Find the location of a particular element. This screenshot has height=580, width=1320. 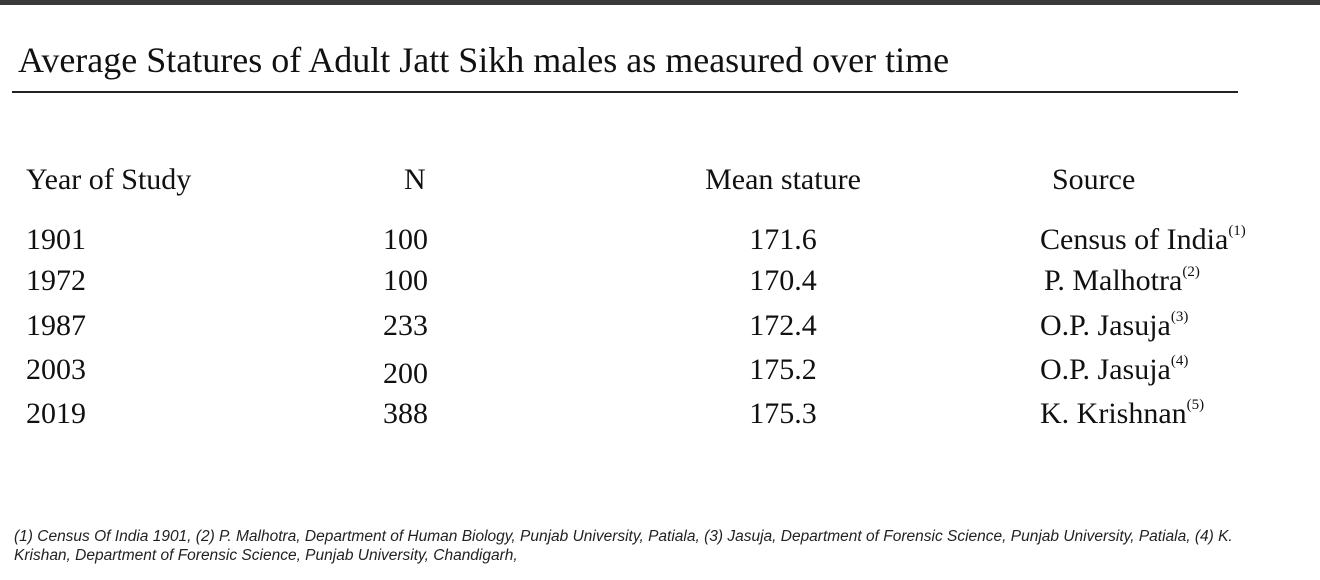

source-name: P. Malhotra is located at coordinates (1113, 280).